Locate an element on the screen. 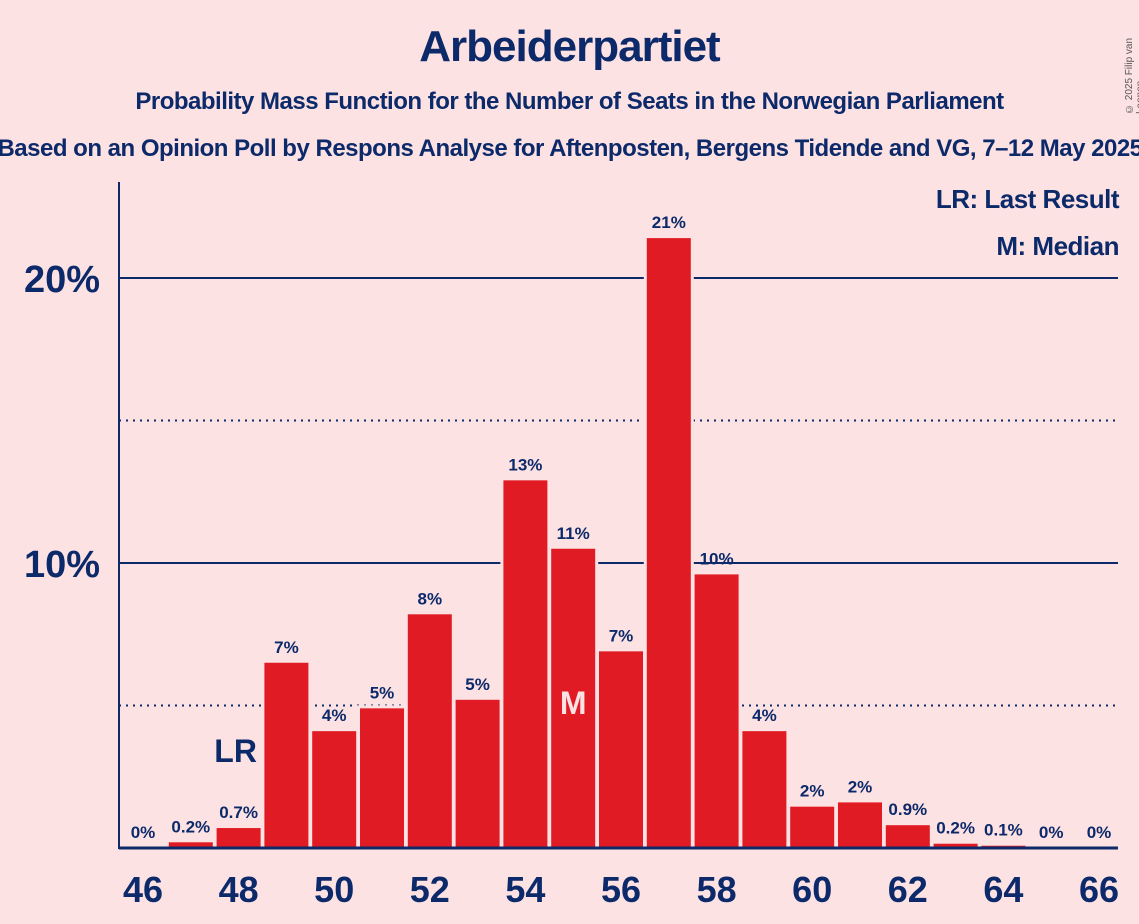 This screenshot has height=924, width=1139. x-tick-label: 64 is located at coordinates (1003, 889).